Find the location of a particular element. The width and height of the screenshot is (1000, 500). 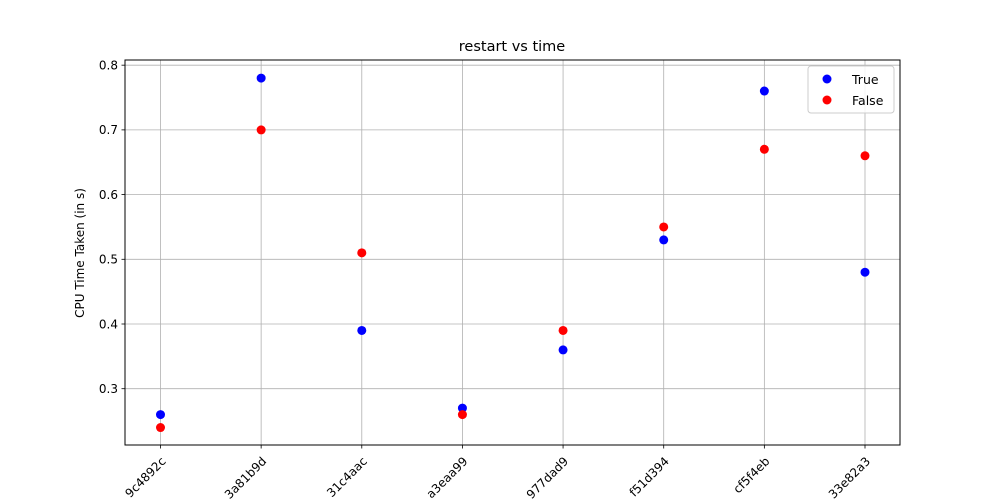

y-axis-label: CPU Time Taken (in s) is located at coordinates (80, 253).